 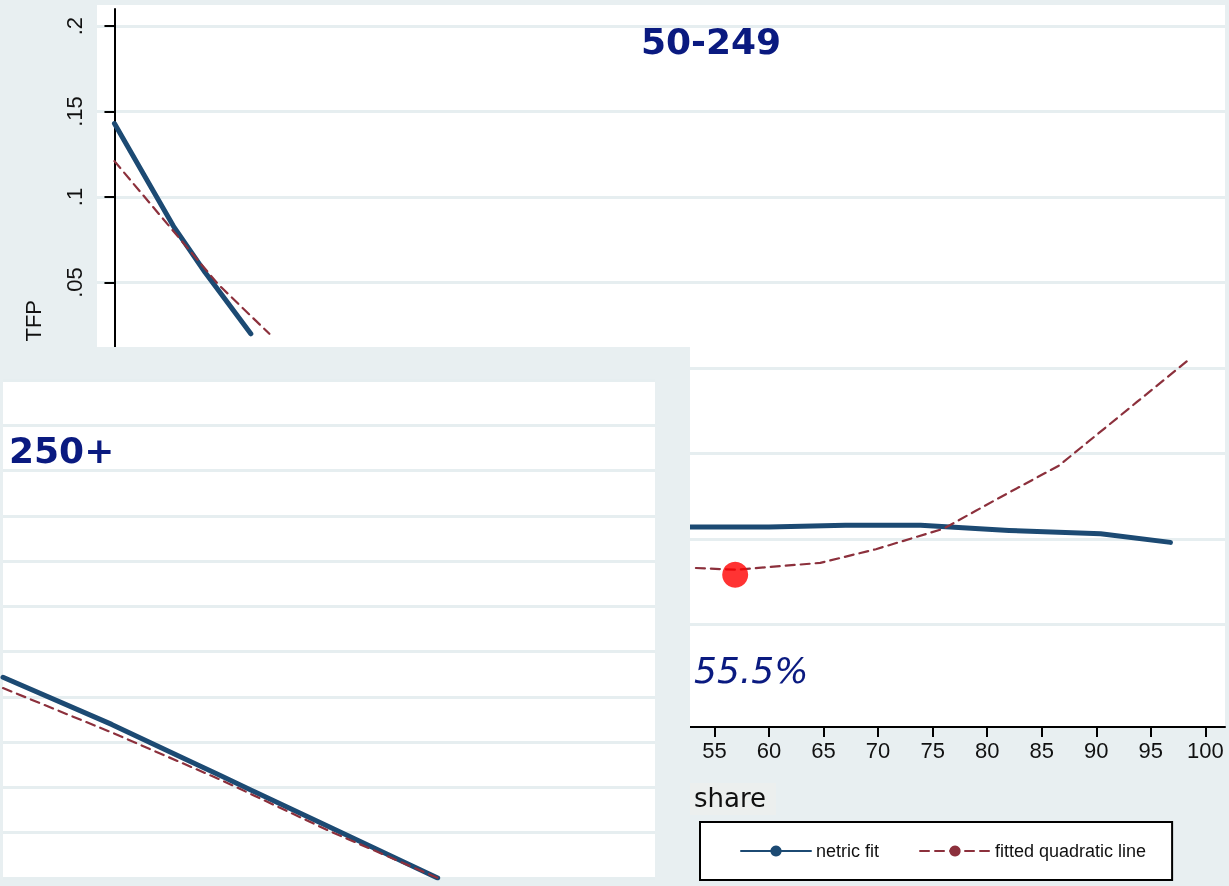 What do you see at coordinates (751, 670) in the screenshot?
I see `annotation: 55.5%` at bounding box center [751, 670].